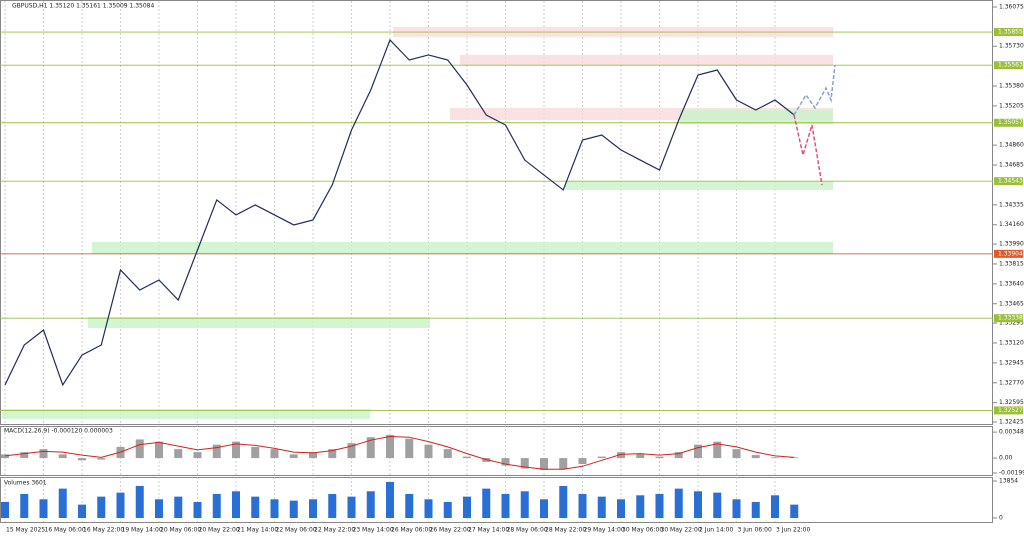 The image size is (1024, 537). What do you see at coordinates (1011, 382) in the screenshot?
I see `y-tick-label: 1.32770` at bounding box center [1011, 382].